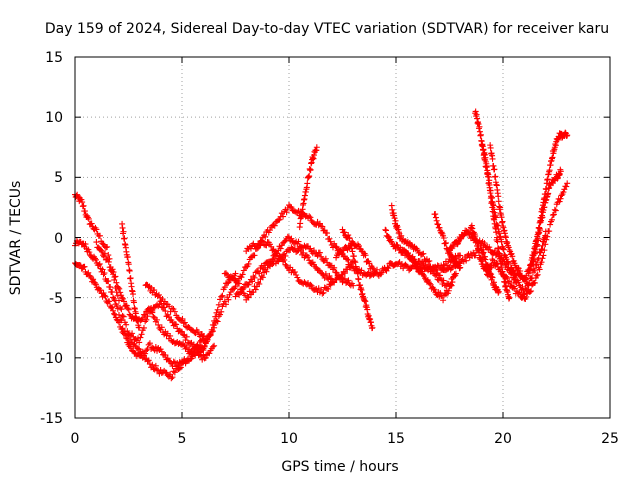 The image size is (640, 480). I want to click on y-tick-label-neg10: -10, so click(51, 359).